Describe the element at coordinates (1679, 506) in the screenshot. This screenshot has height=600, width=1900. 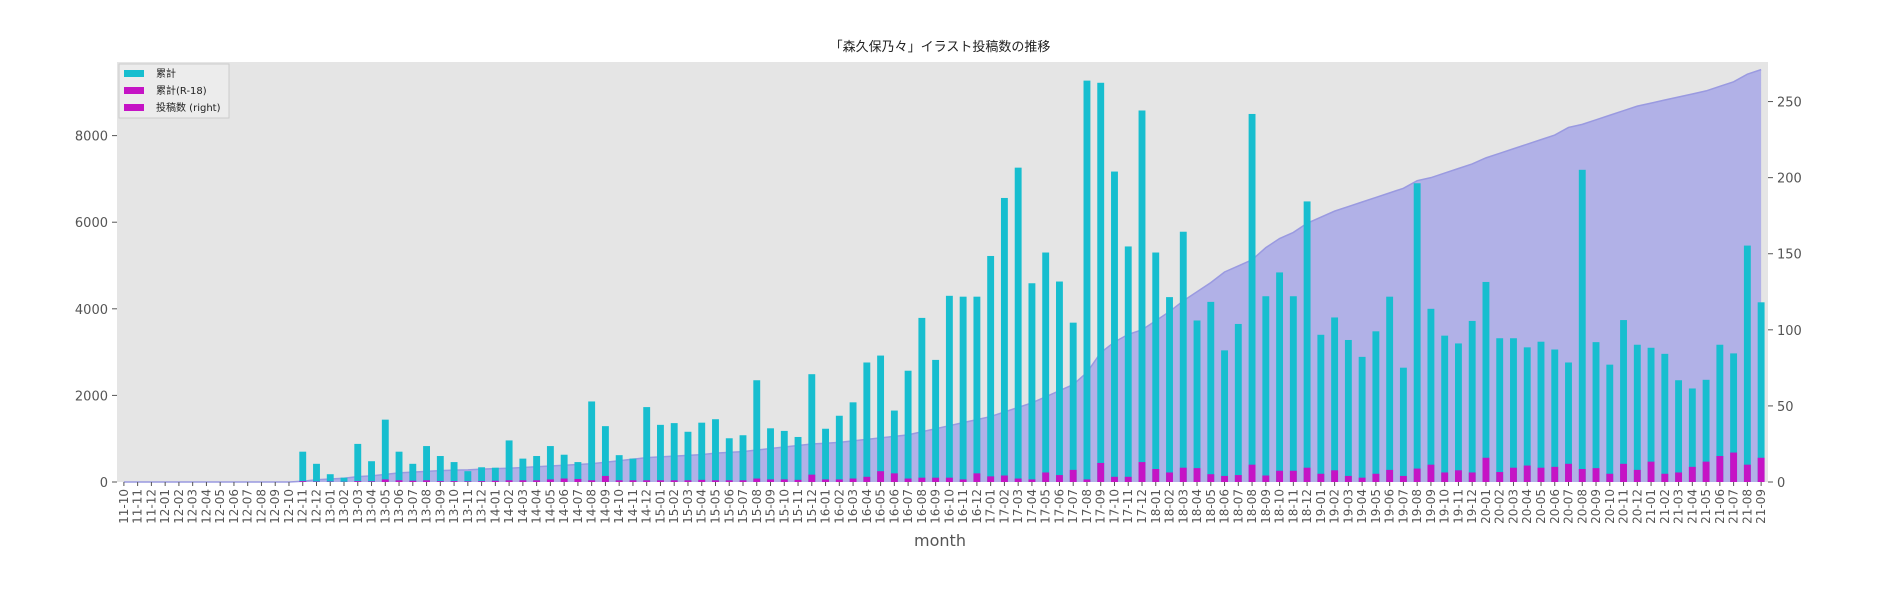
I see `x-tick-label: 21-03` at that location.